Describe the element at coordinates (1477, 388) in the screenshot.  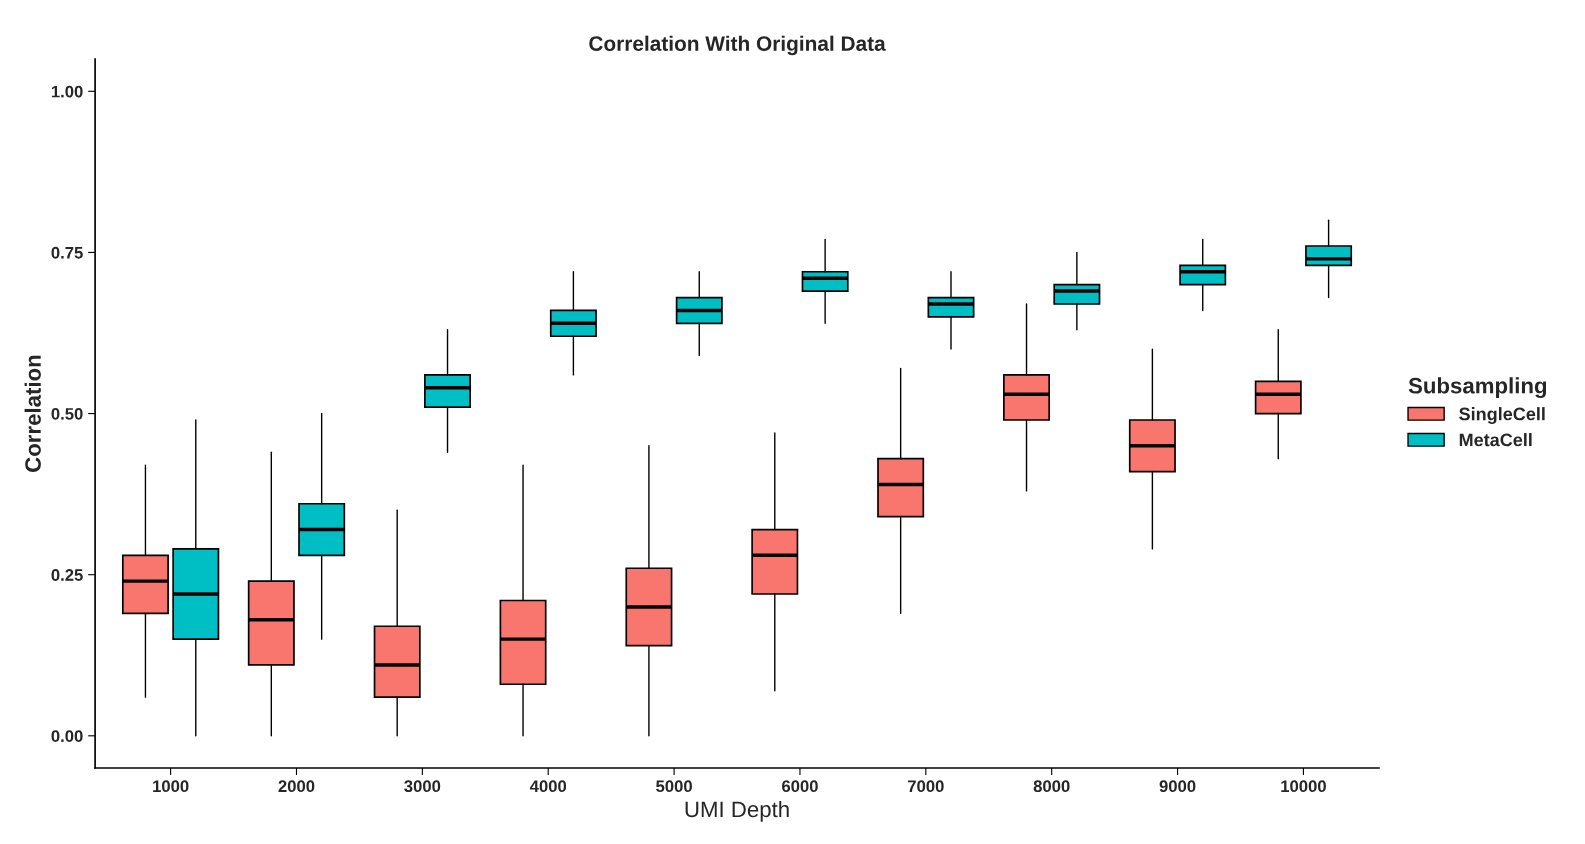
I see `legend-title: Subsampling` at that location.